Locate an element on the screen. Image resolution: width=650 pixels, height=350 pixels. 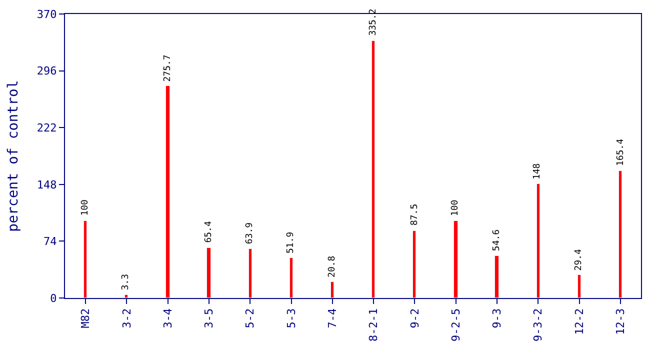
data-label: 165.4 is located at coordinates (621, 152).